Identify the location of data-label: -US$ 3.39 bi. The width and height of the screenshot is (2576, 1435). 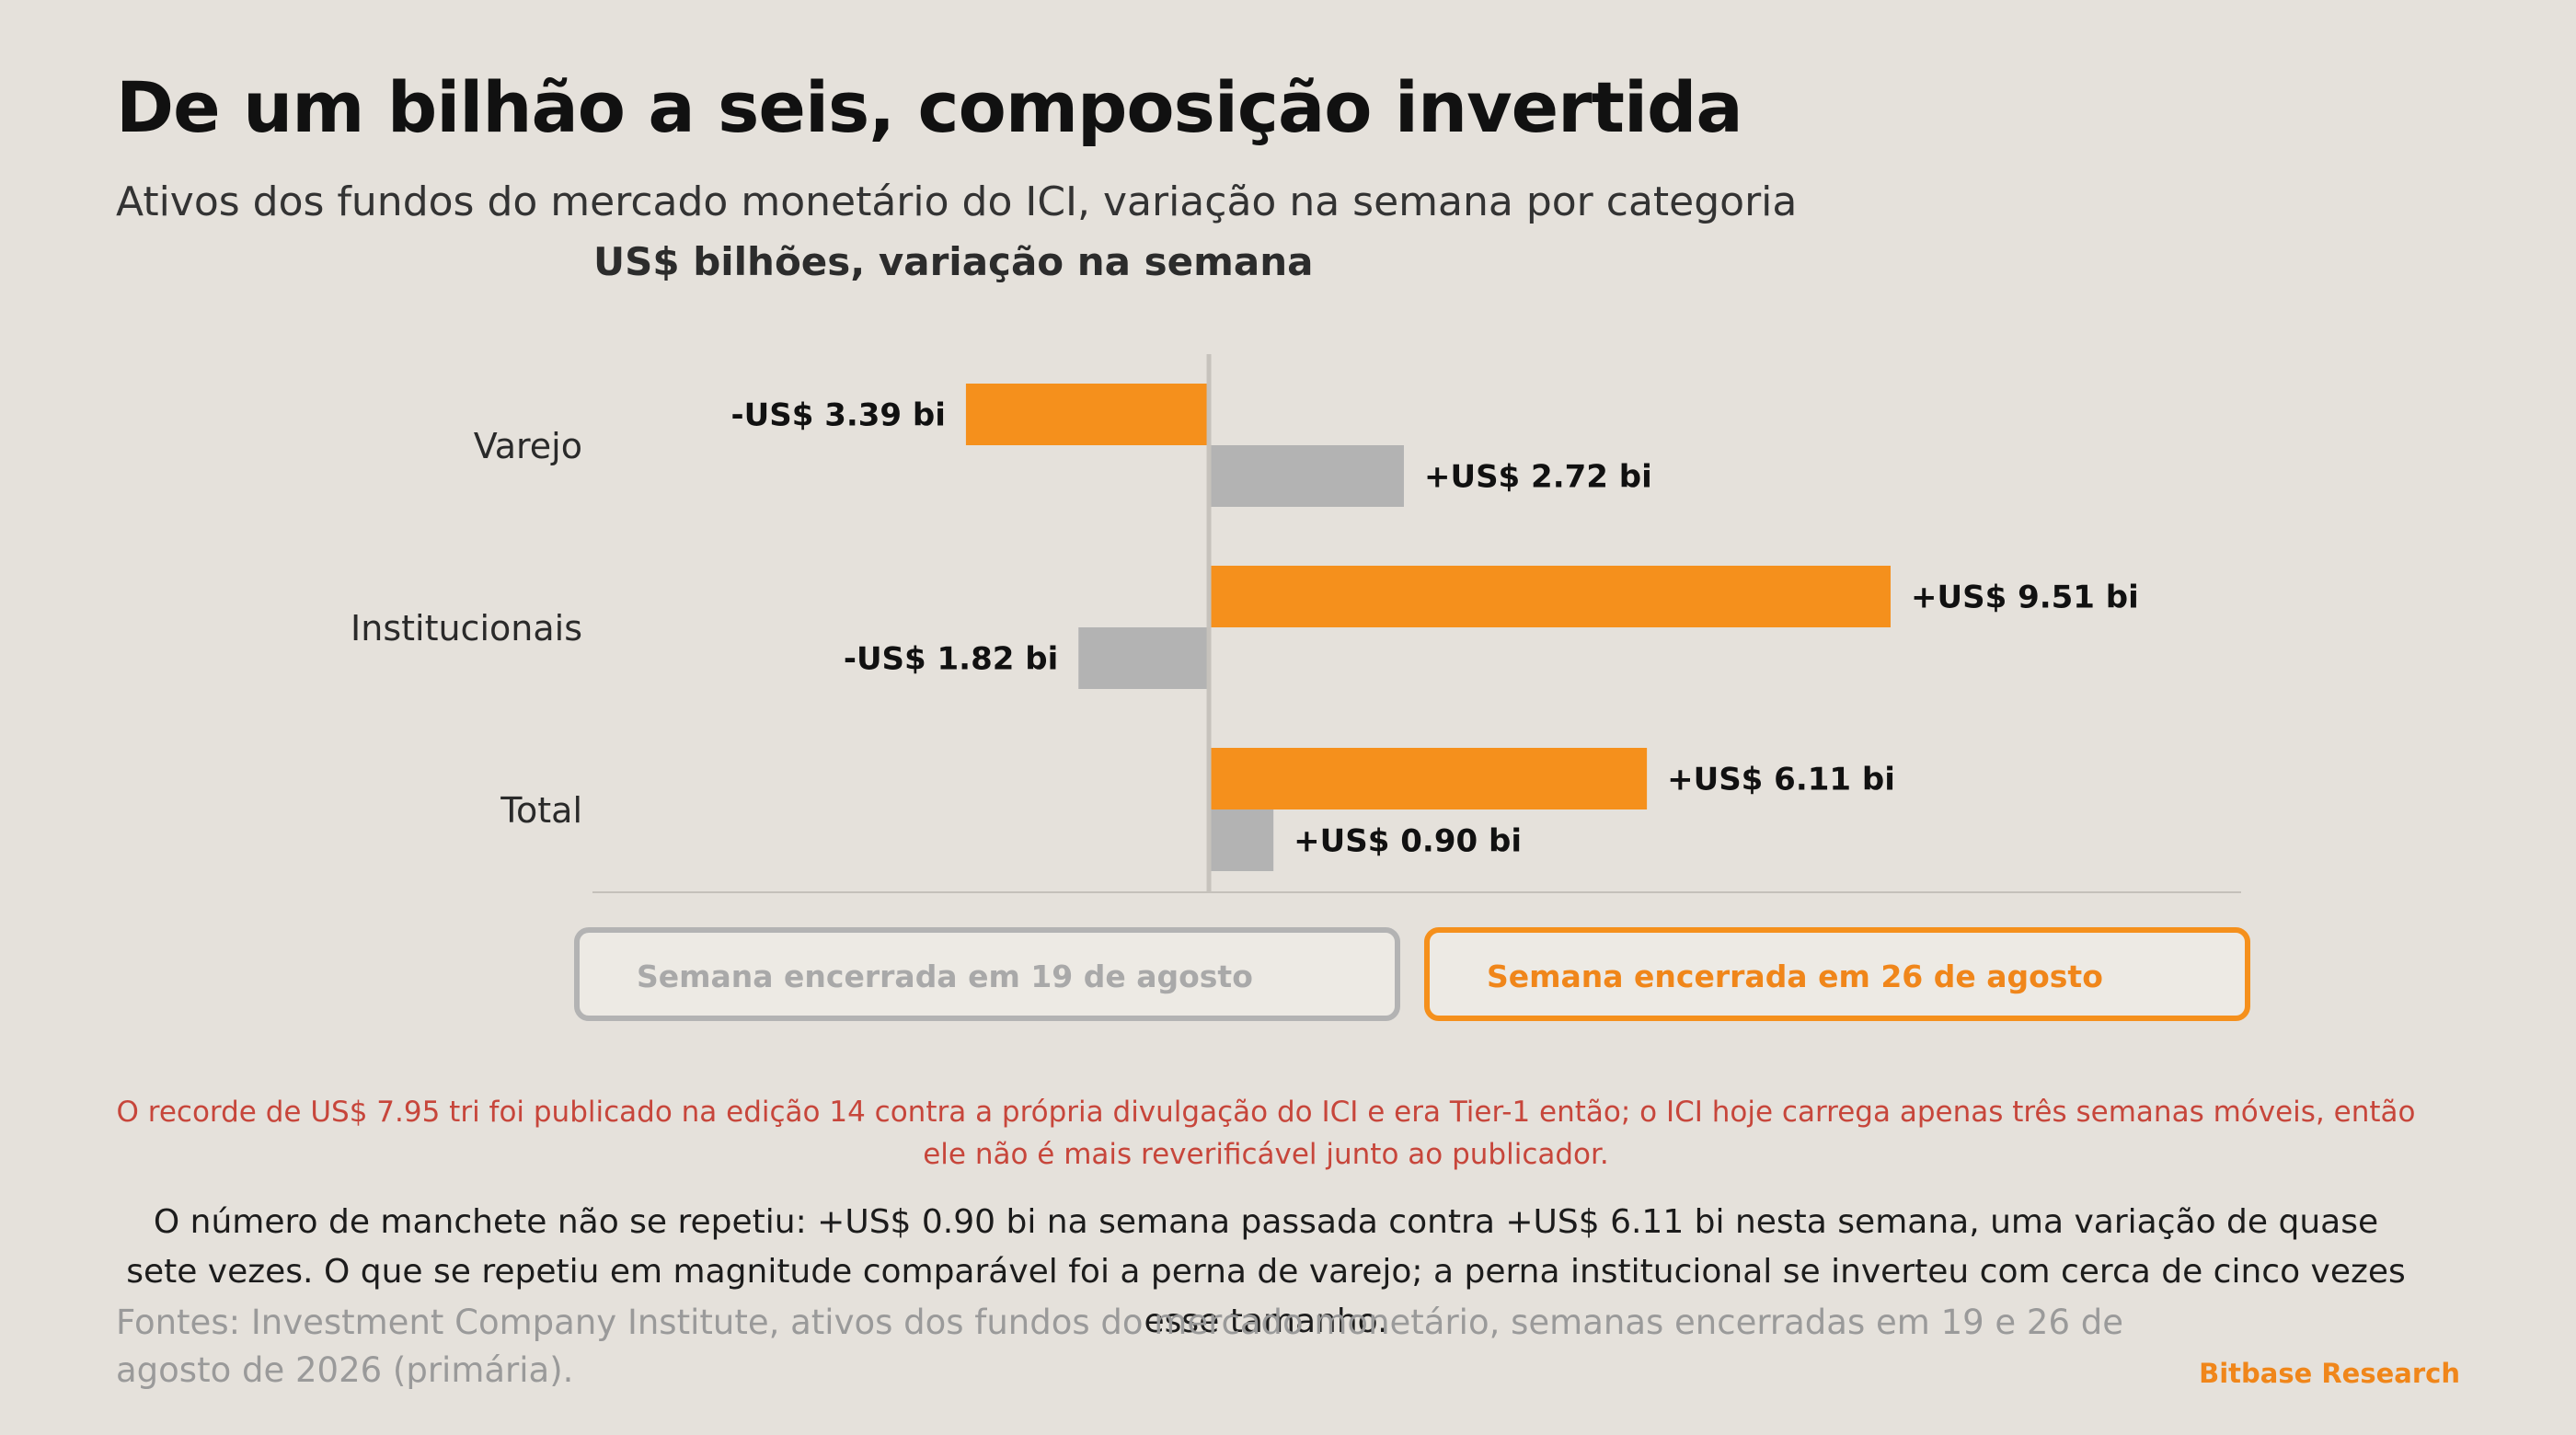
(838, 415).